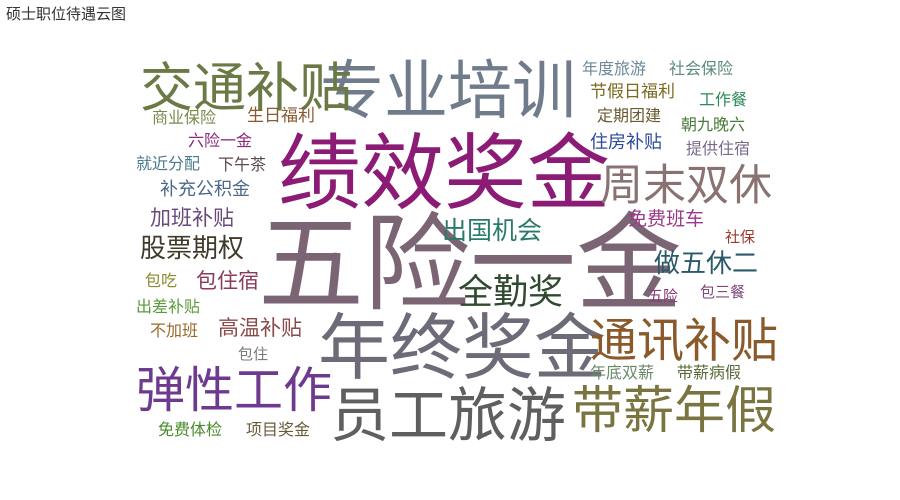 The image size is (900, 500). I want to click on word-cloud-term: 包住宿, so click(227, 281).